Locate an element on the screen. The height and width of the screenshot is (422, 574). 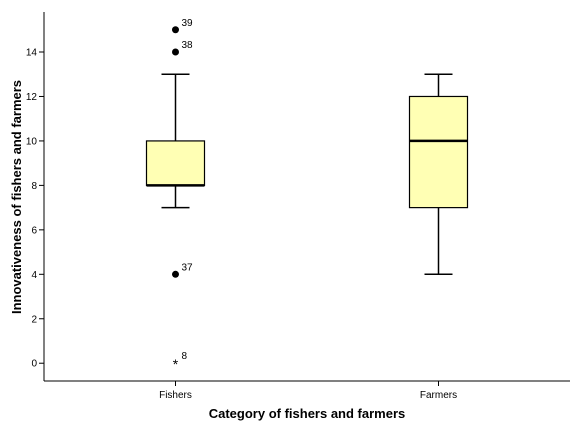
outlier-label: 39 is located at coordinates (188, 23).